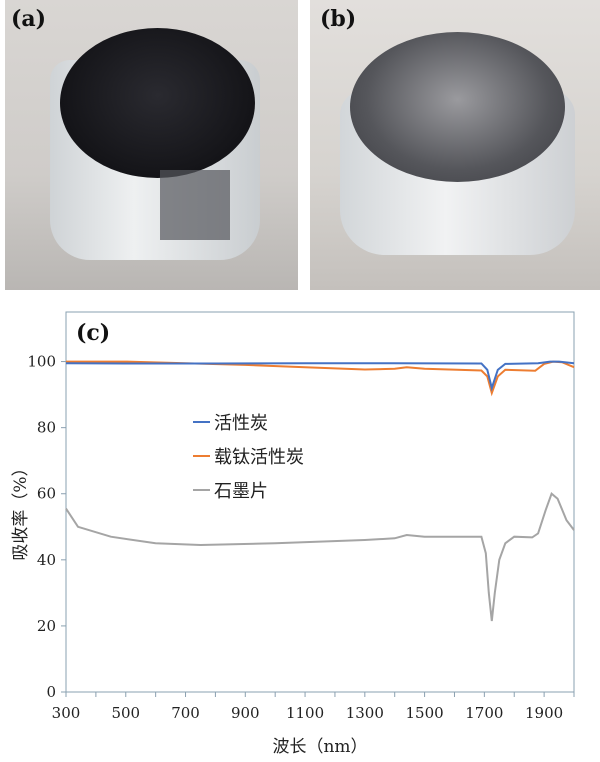 The height and width of the screenshot is (762, 600). What do you see at coordinates (46, 560) in the screenshot?
I see `y-tick-label: 40` at bounding box center [46, 560].